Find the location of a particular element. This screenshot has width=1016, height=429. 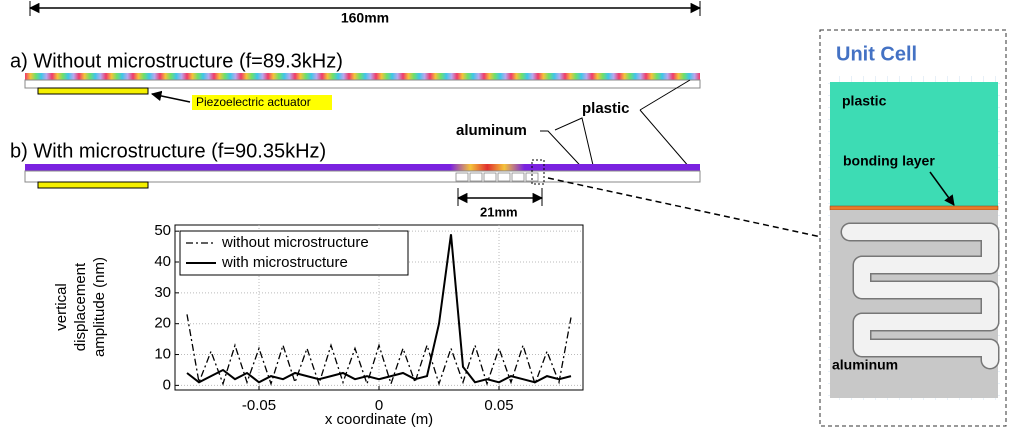

actuator-arrow is located at coordinates (170, 96).